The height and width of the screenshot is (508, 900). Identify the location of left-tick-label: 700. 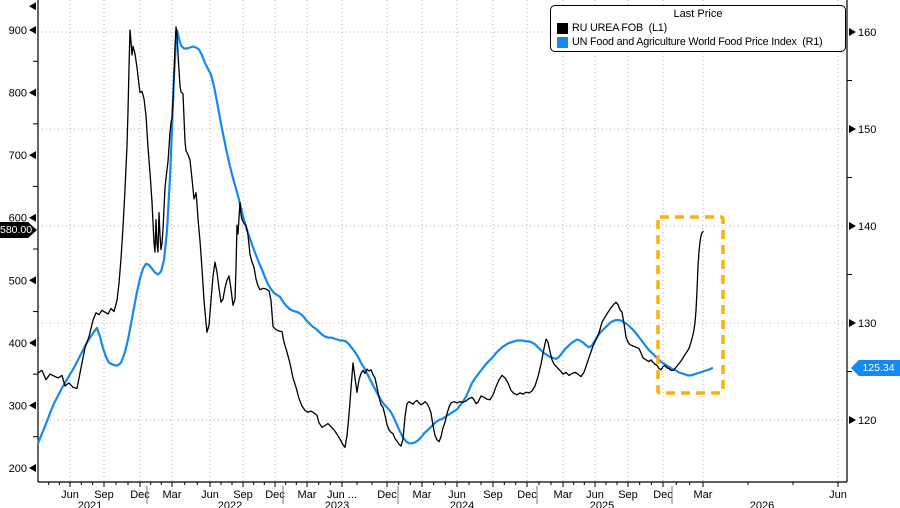
(18, 156).